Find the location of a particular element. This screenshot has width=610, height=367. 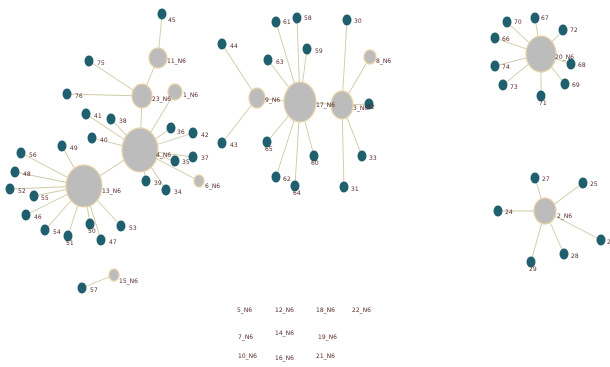

leaf-label-31: 31 is located at coordinates (355, 189).